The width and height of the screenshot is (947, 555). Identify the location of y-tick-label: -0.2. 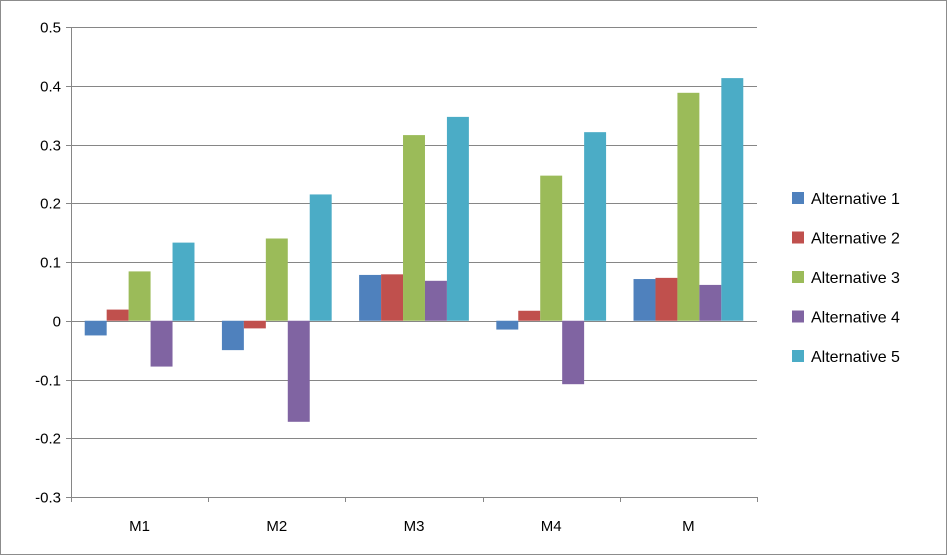
(48, 439).